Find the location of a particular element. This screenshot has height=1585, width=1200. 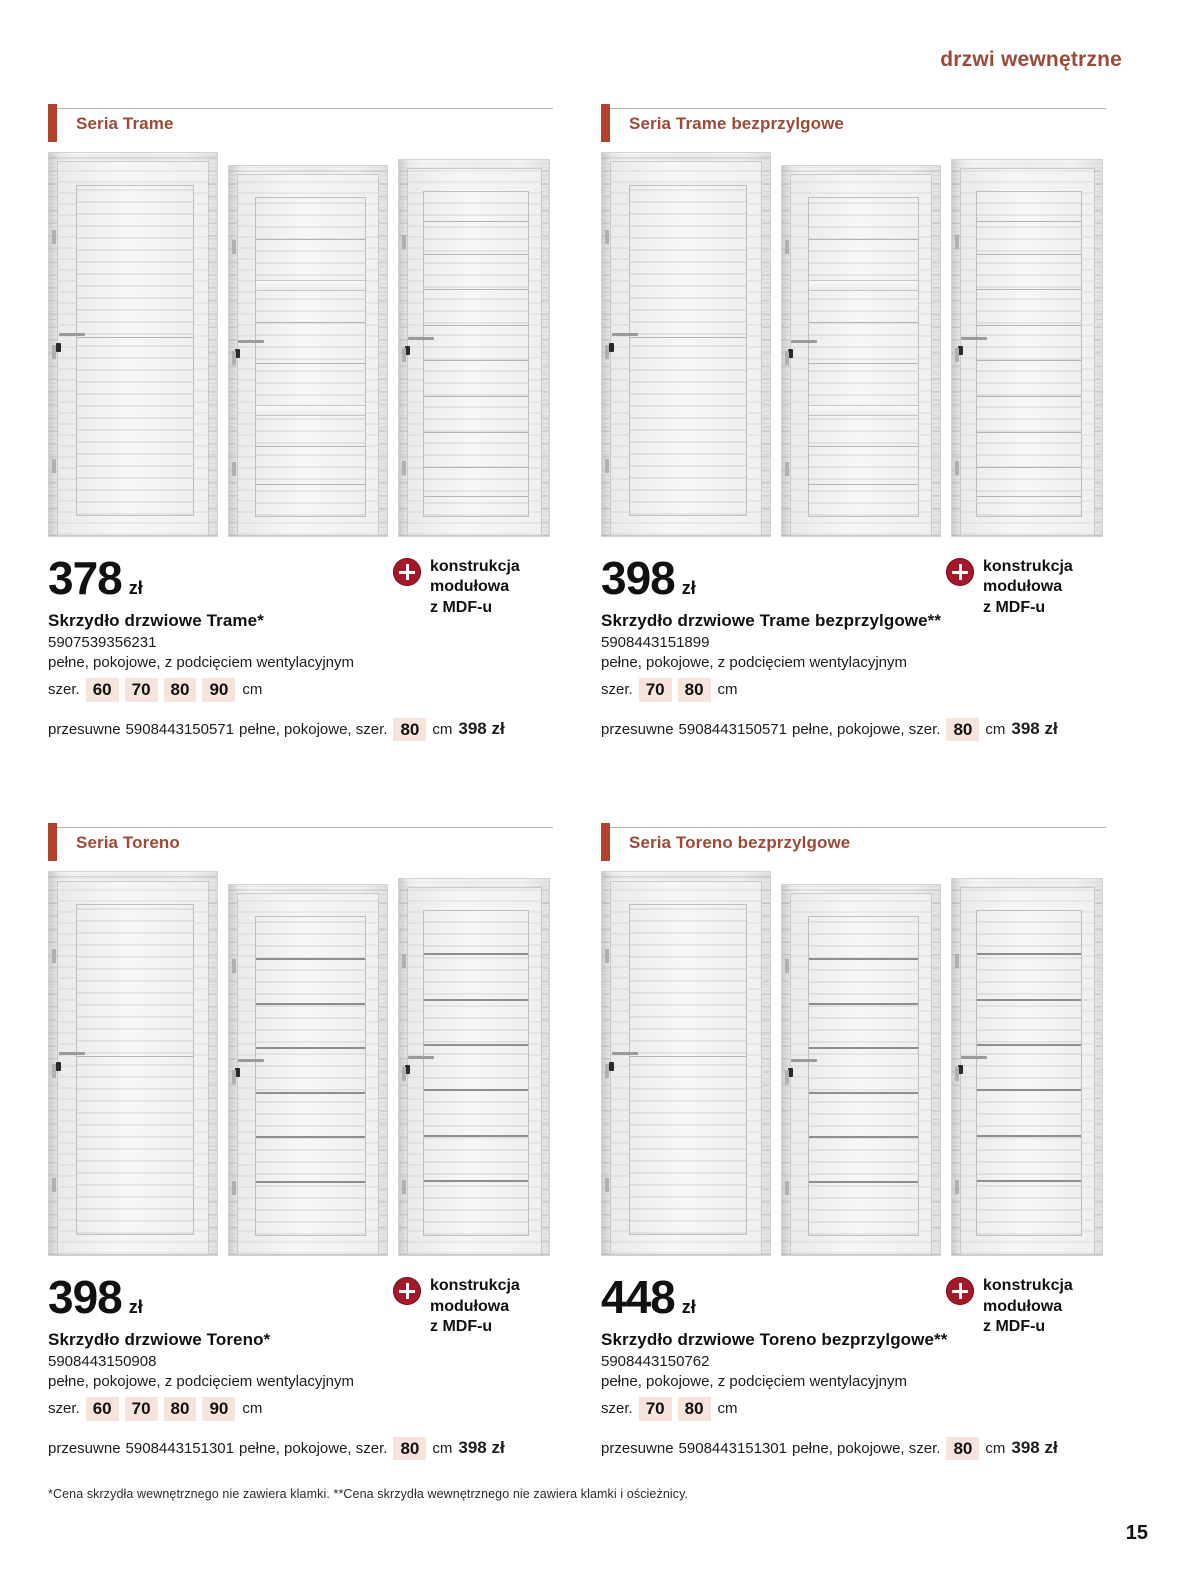

page-header: drzwi wewnętrzne is located at coordinates (600, 60).